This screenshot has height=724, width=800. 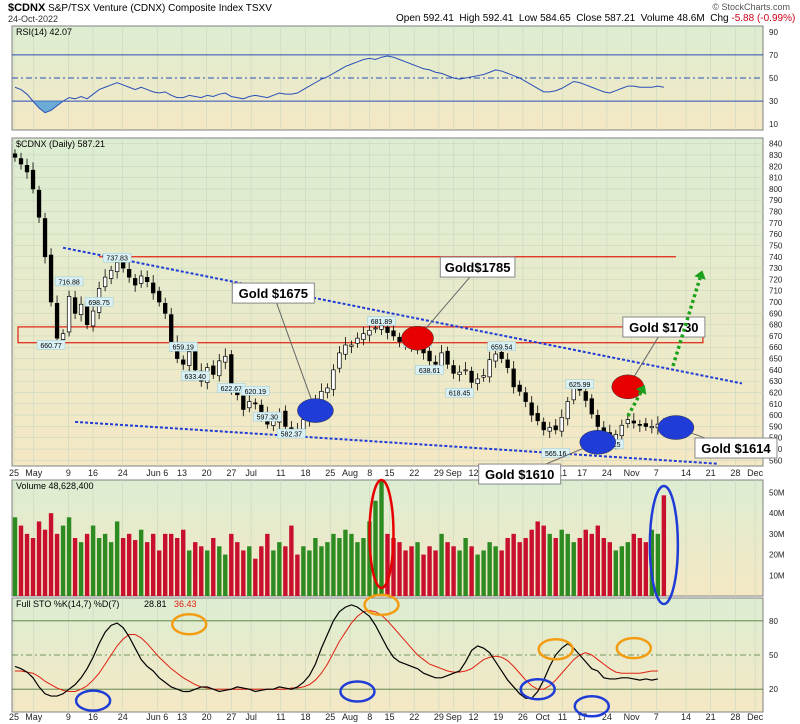 I want to click on blue-circle-highlight, so click(x=537, y=689).